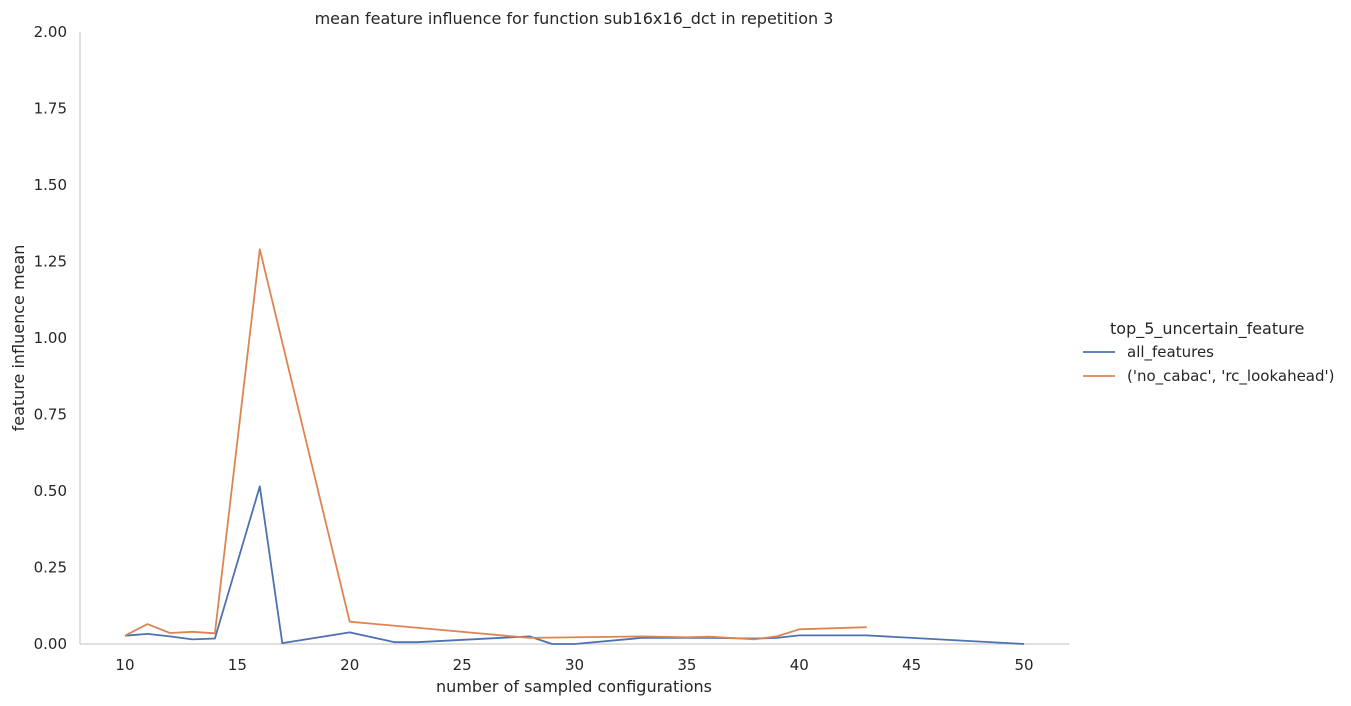 This screenshot has width=1351, height=706. I want to click on y-tick-label: 0.75, so click(50, 415).